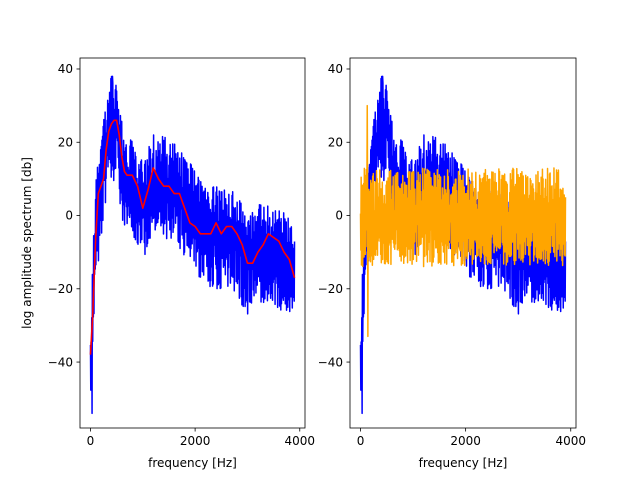 This screenshot has width=640, height=480. I want to click on left-x-tick-label: 0, so click(91, 441).